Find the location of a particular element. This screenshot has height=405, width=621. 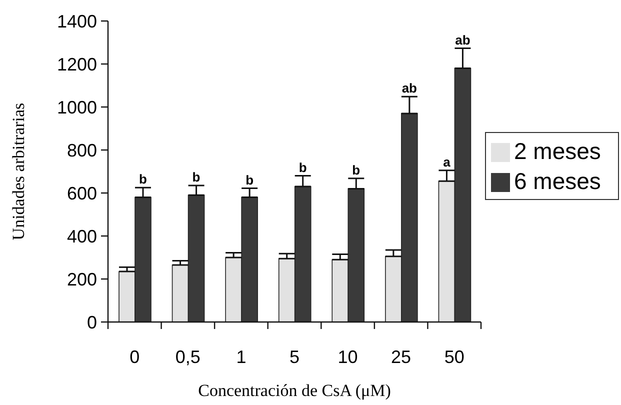

x-tick-label: 25 is located at coordinates (401, 357).